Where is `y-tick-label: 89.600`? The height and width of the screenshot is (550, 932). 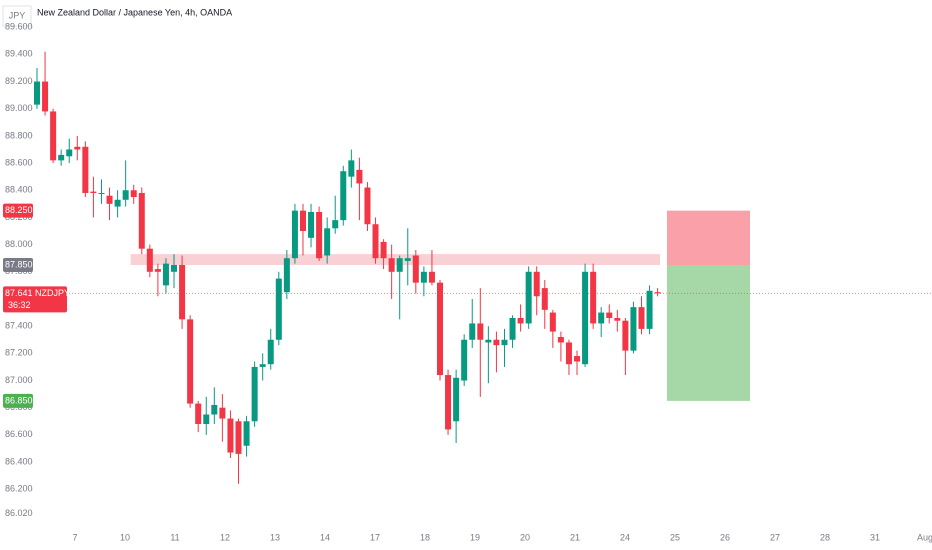 y-tick-label: 89.600 is located at coordinates (19, 27).